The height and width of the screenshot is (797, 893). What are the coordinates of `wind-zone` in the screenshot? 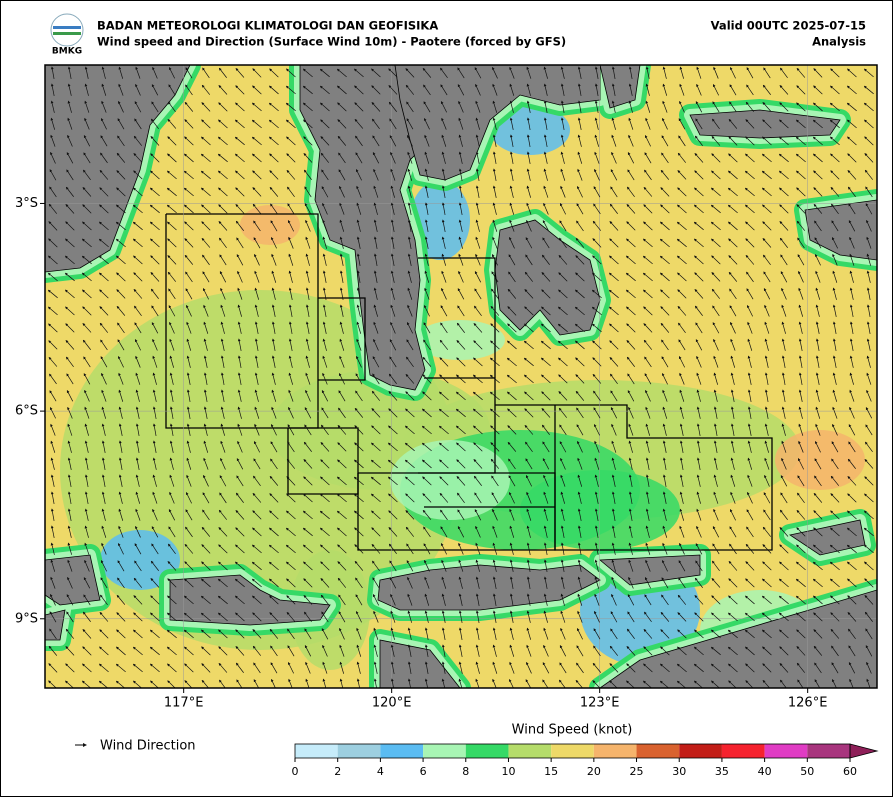 It's located at (460, 340).